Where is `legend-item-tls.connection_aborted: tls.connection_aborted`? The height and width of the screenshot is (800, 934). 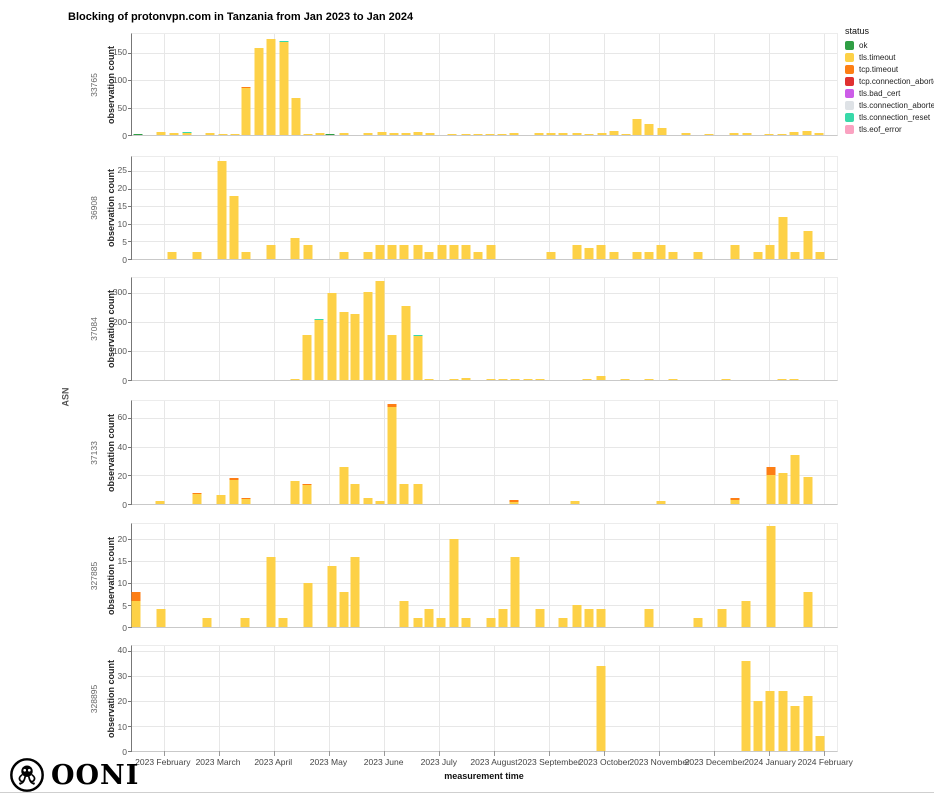
legend-item-tls.connection_aborted: tls.connection_aborted is located at coordinates (889, 105).